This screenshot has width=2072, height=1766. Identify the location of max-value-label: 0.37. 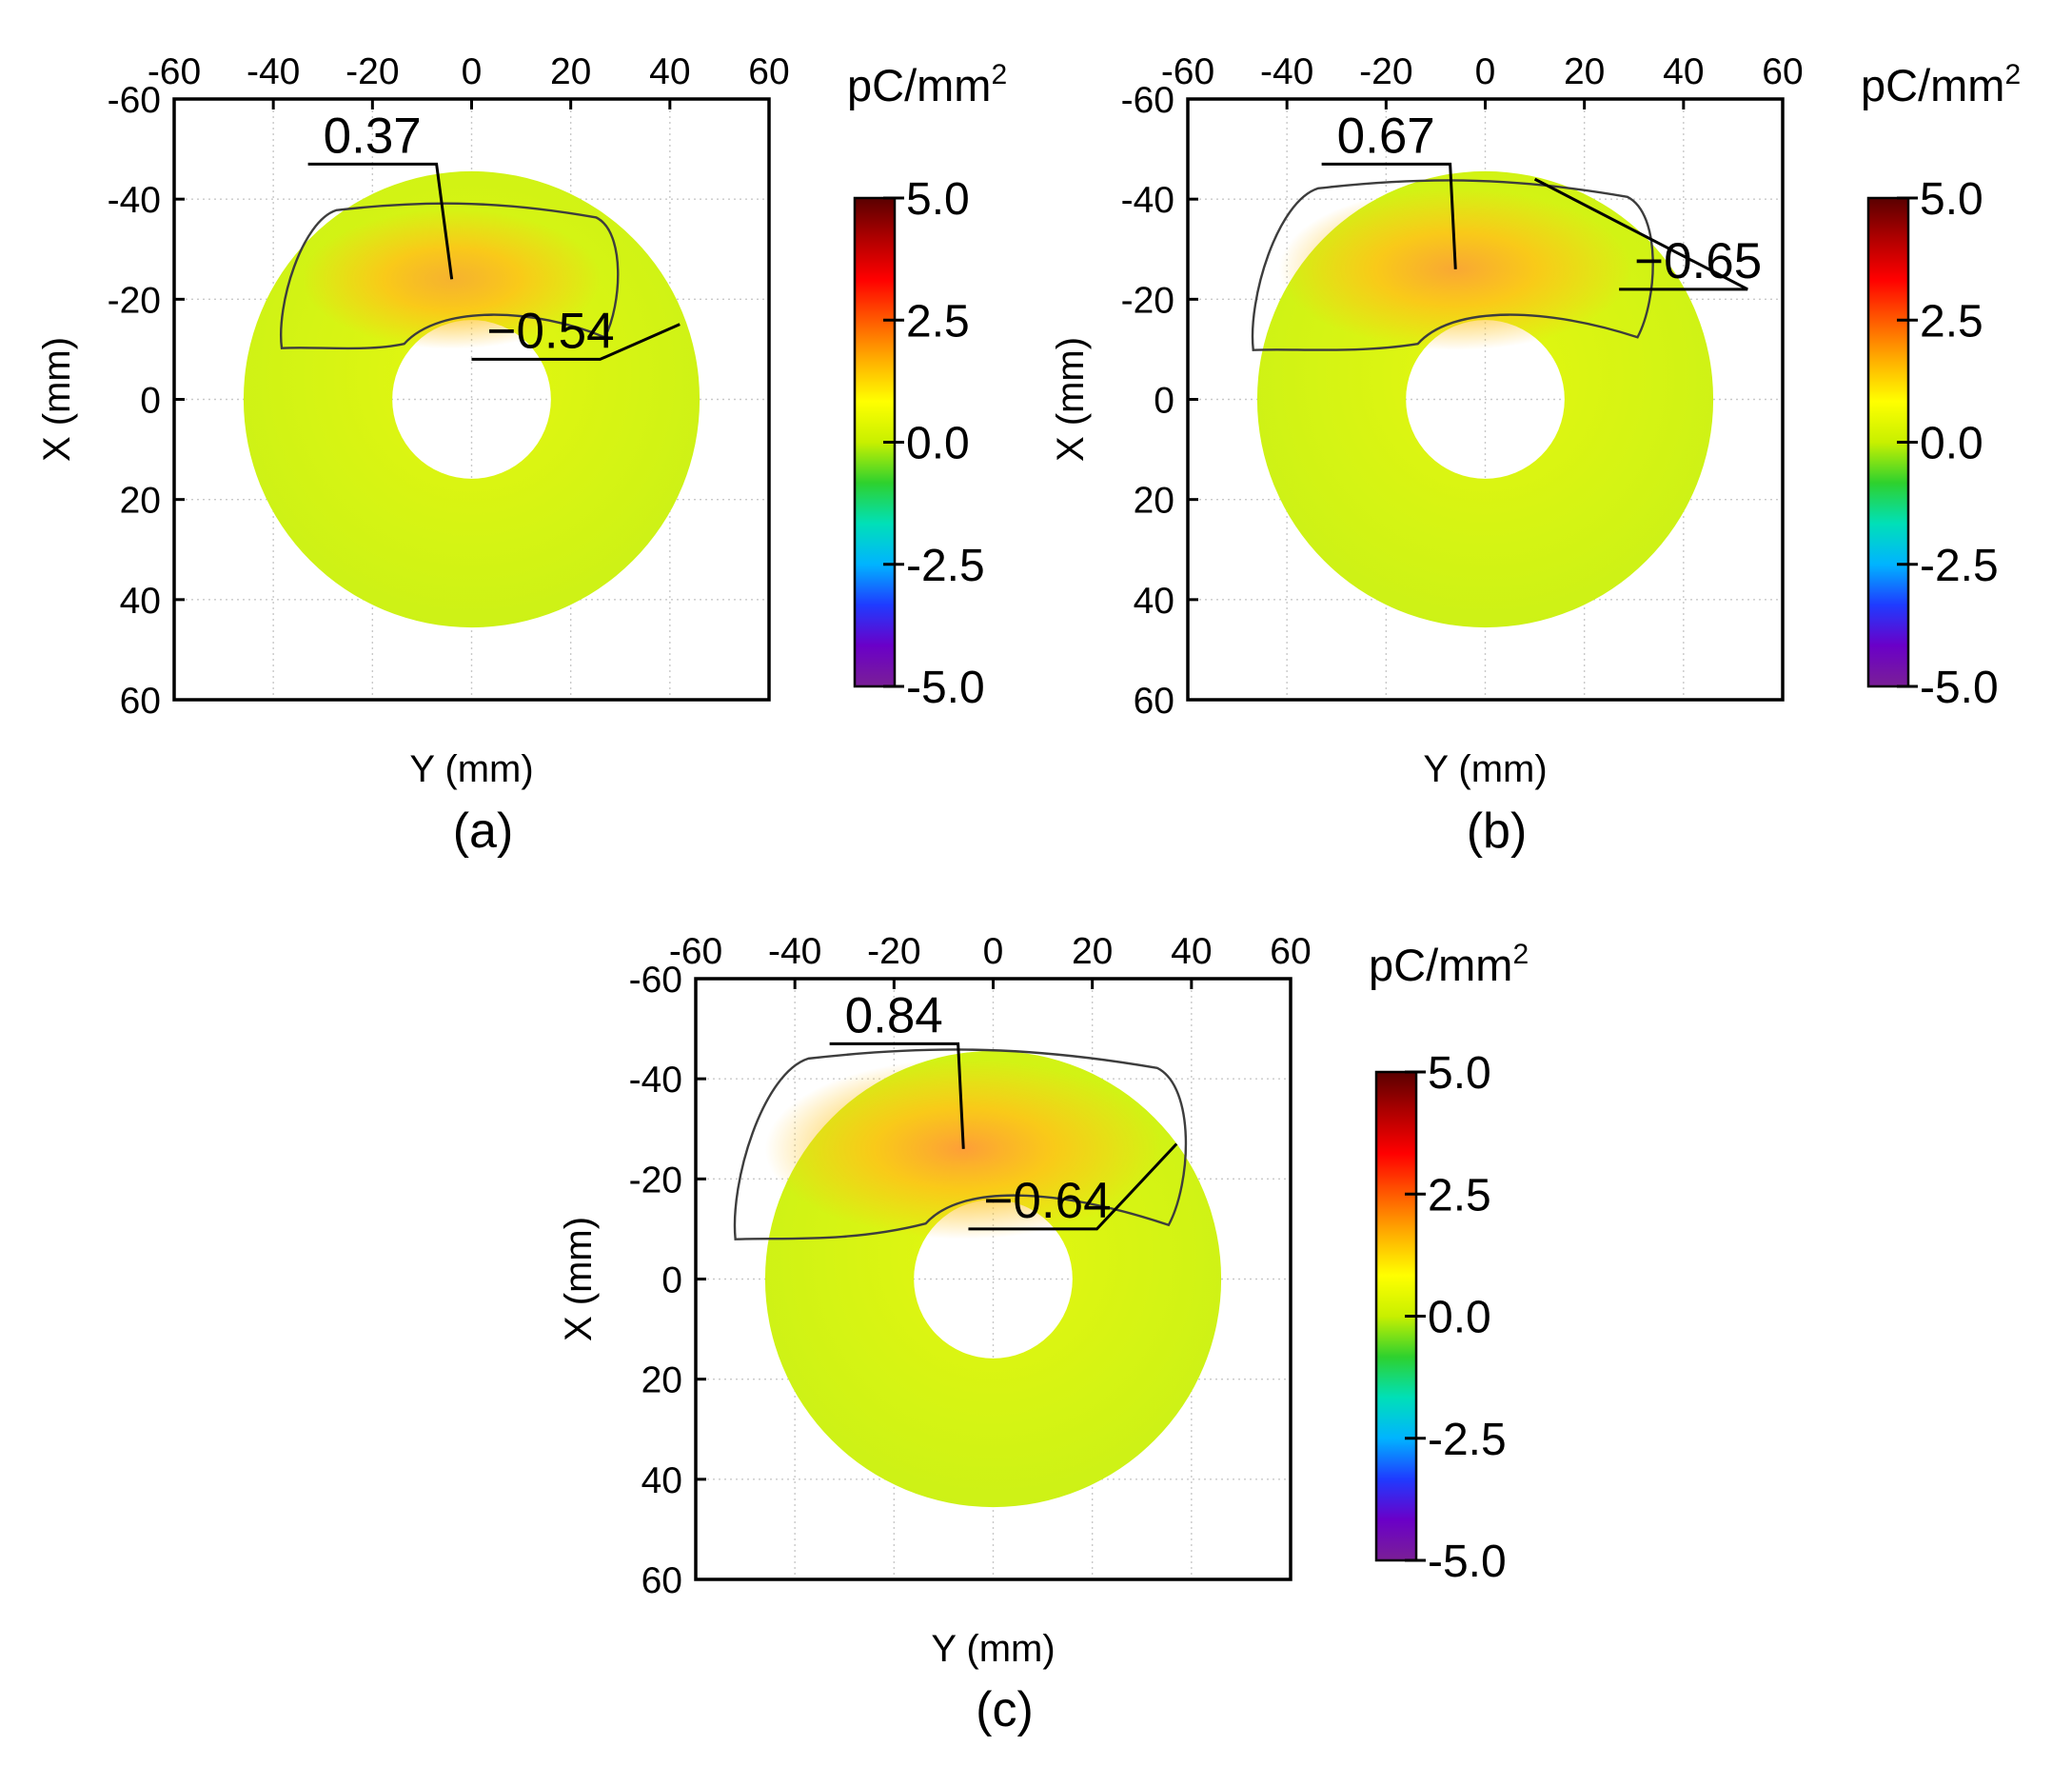
(373, 136).